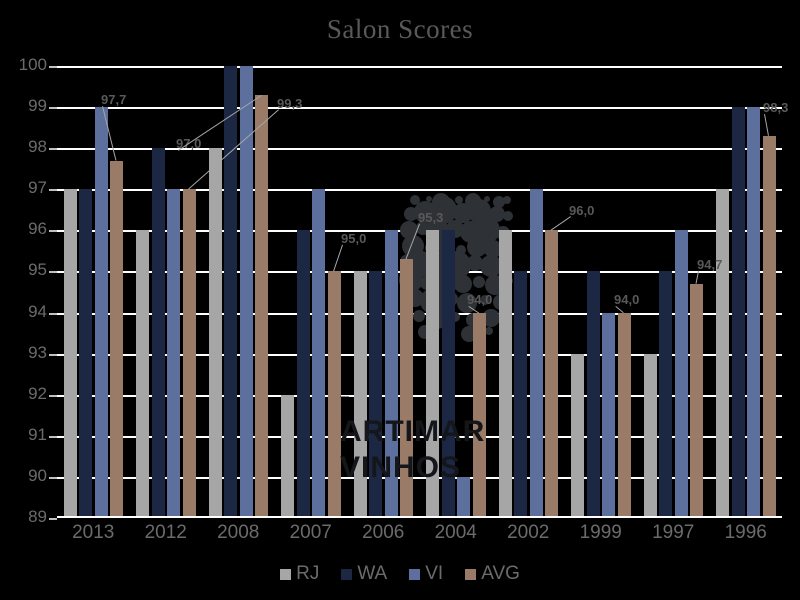  I want to click on bar-rj-2002, so click(505, 374).